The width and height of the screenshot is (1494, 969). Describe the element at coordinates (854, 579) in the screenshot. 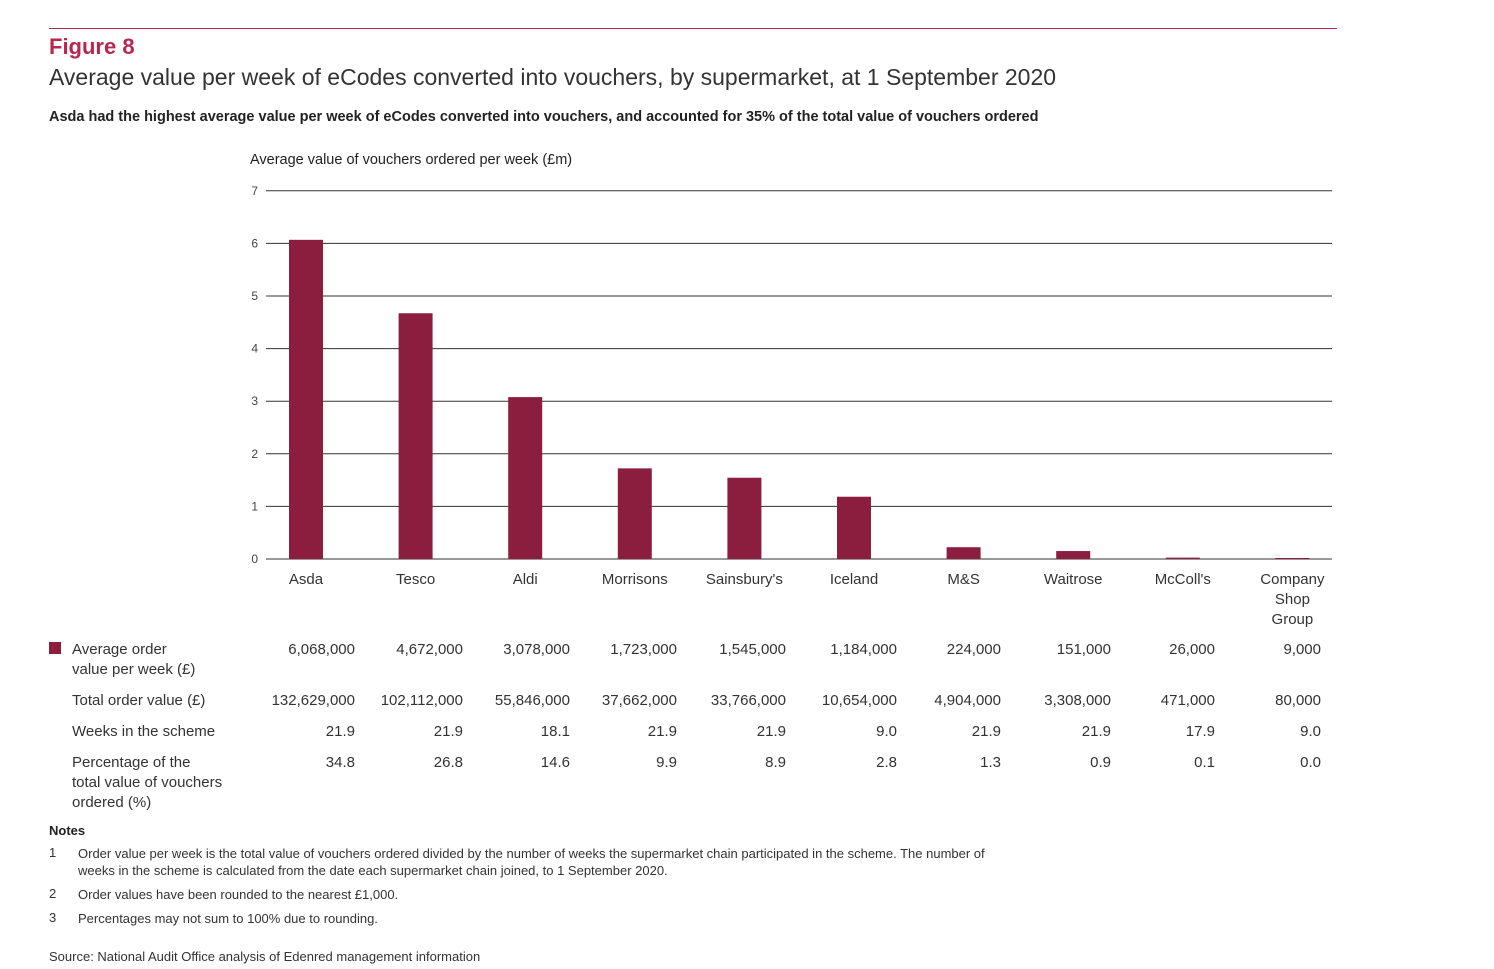

I see `x-tick-label: Iceland` at that location.